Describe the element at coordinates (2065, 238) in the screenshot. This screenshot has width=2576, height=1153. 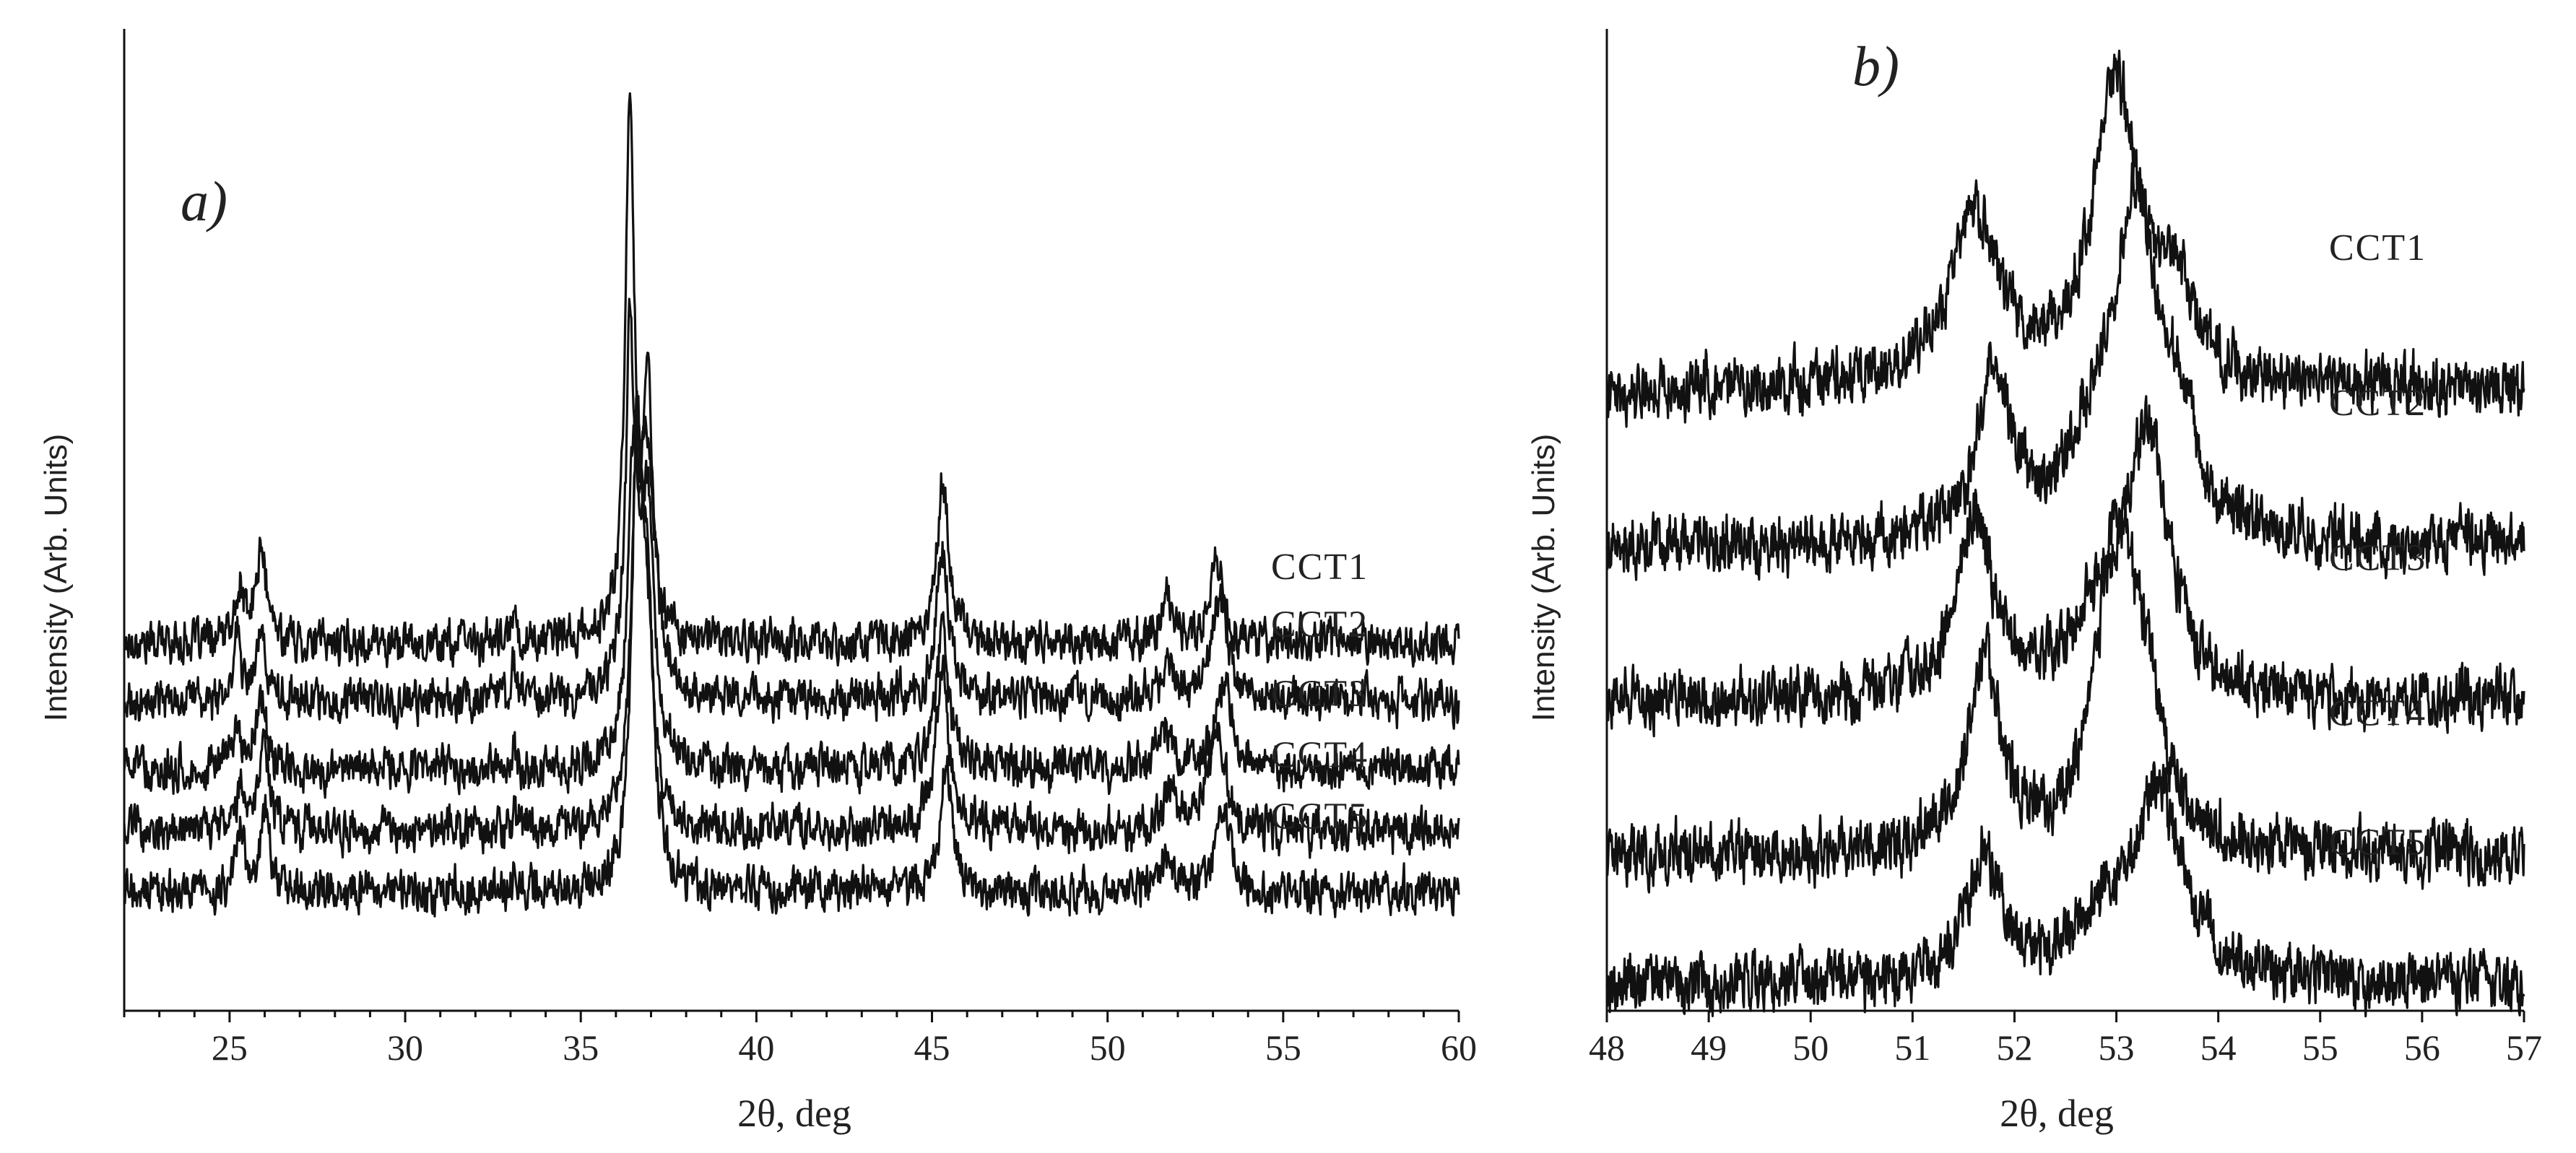
I see `series-line-cct1` at that location.